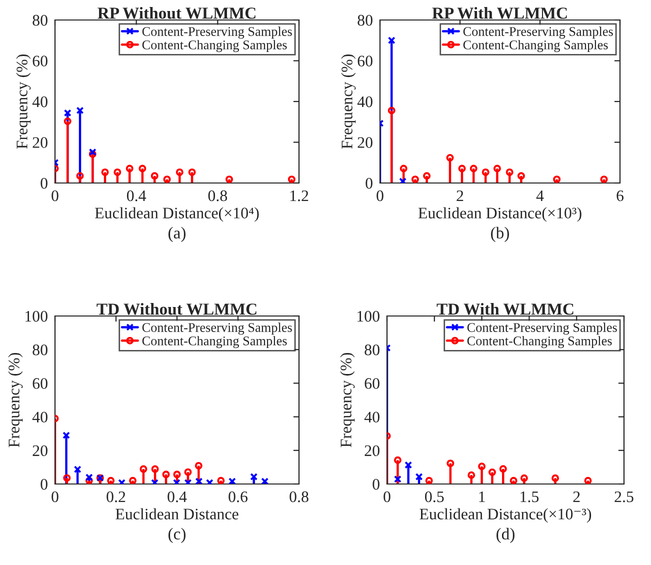  Describe the element at coordinates (500, 214) in the screenshot. I see `x-axis-title: Euclidean Distance(×10³)` at that location.